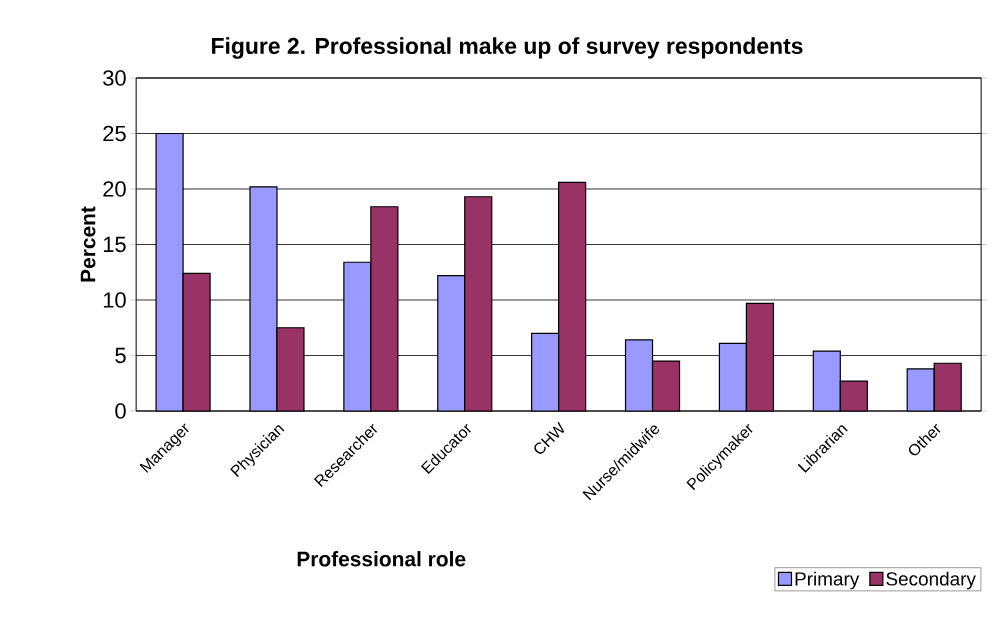  I want to click on legend-label: Primary, so click(827, 580).